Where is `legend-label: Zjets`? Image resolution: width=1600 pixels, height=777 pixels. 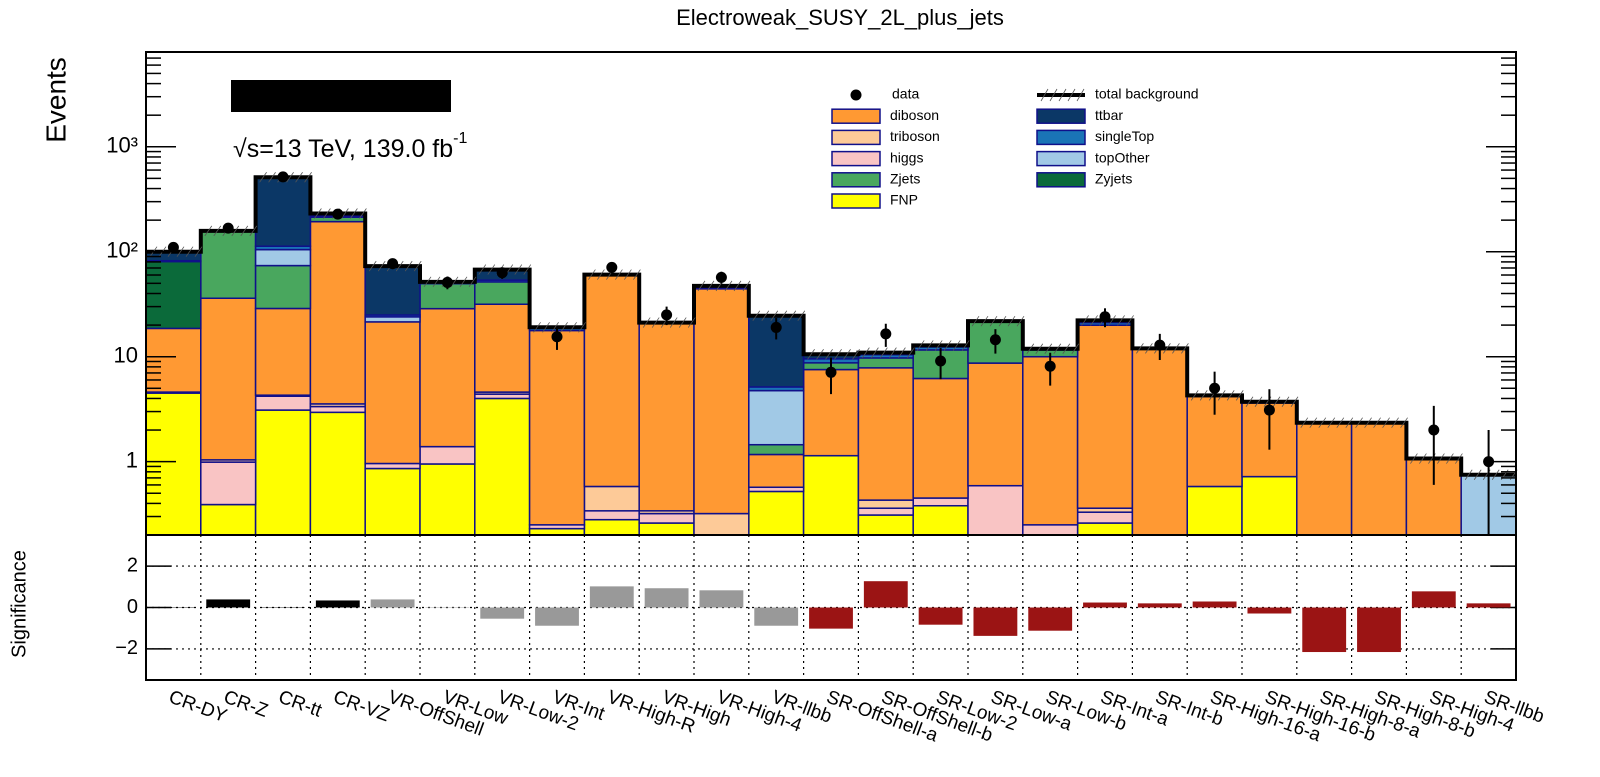 legend-label: Zjets is located at coordinates (905, 179).